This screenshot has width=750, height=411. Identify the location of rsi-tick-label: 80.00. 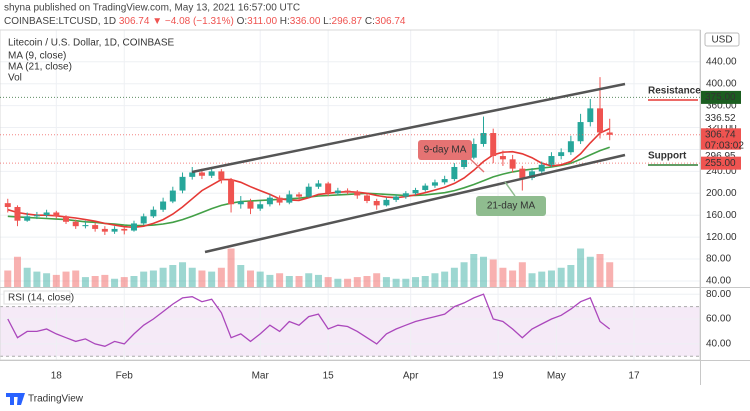
(718, 294).